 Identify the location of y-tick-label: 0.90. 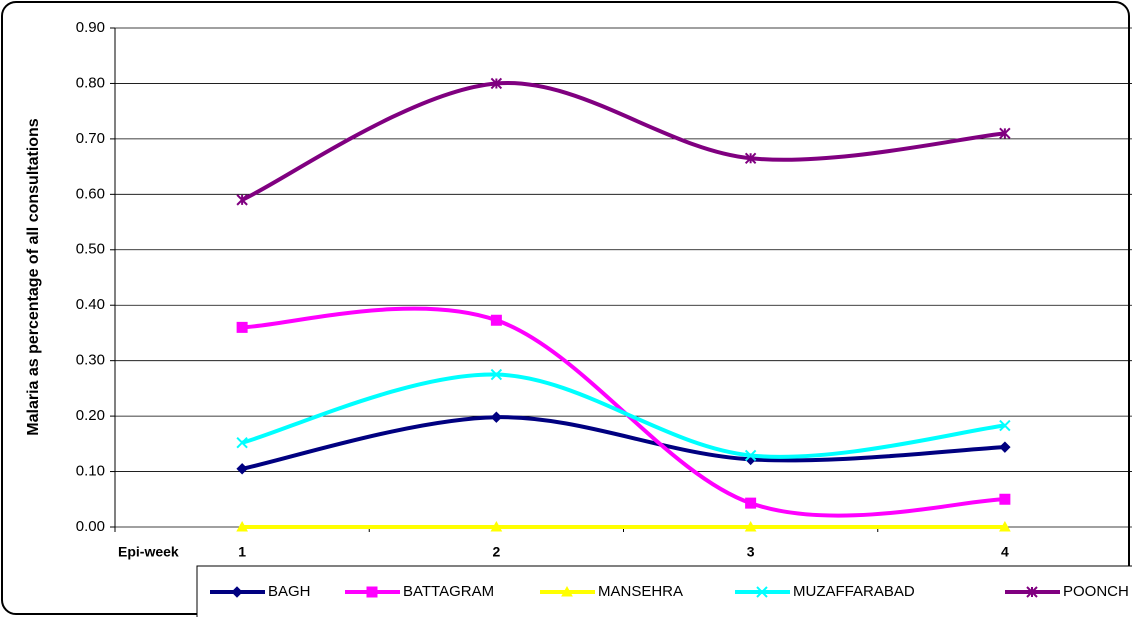
(90, 27).